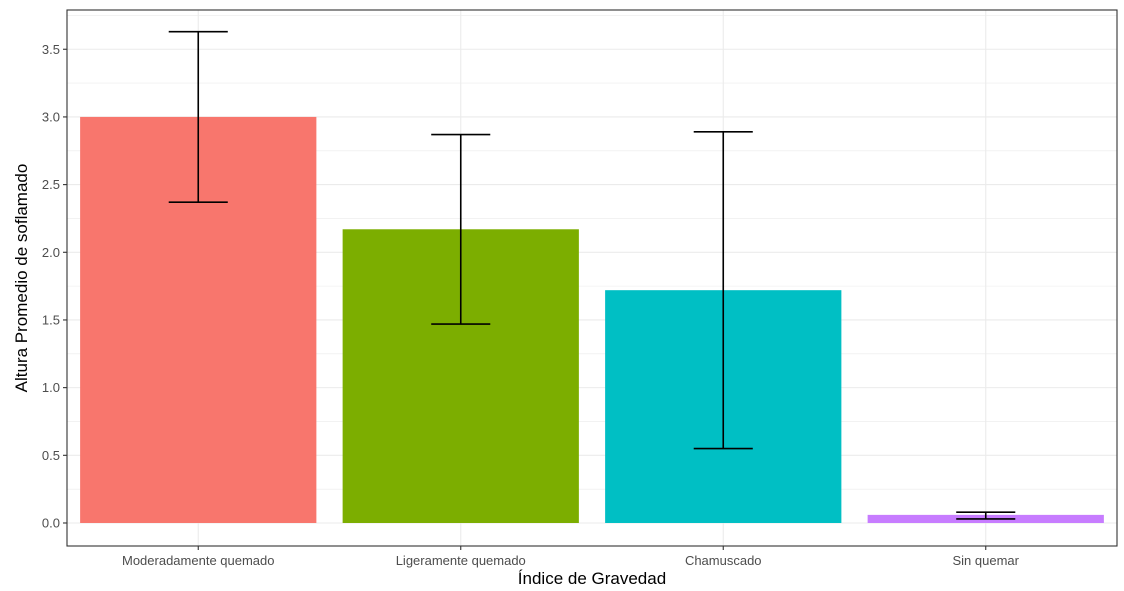 This screenshot has height=591, width=1124. I want to click on y-tick-label: 1.0, so click(51, 387).